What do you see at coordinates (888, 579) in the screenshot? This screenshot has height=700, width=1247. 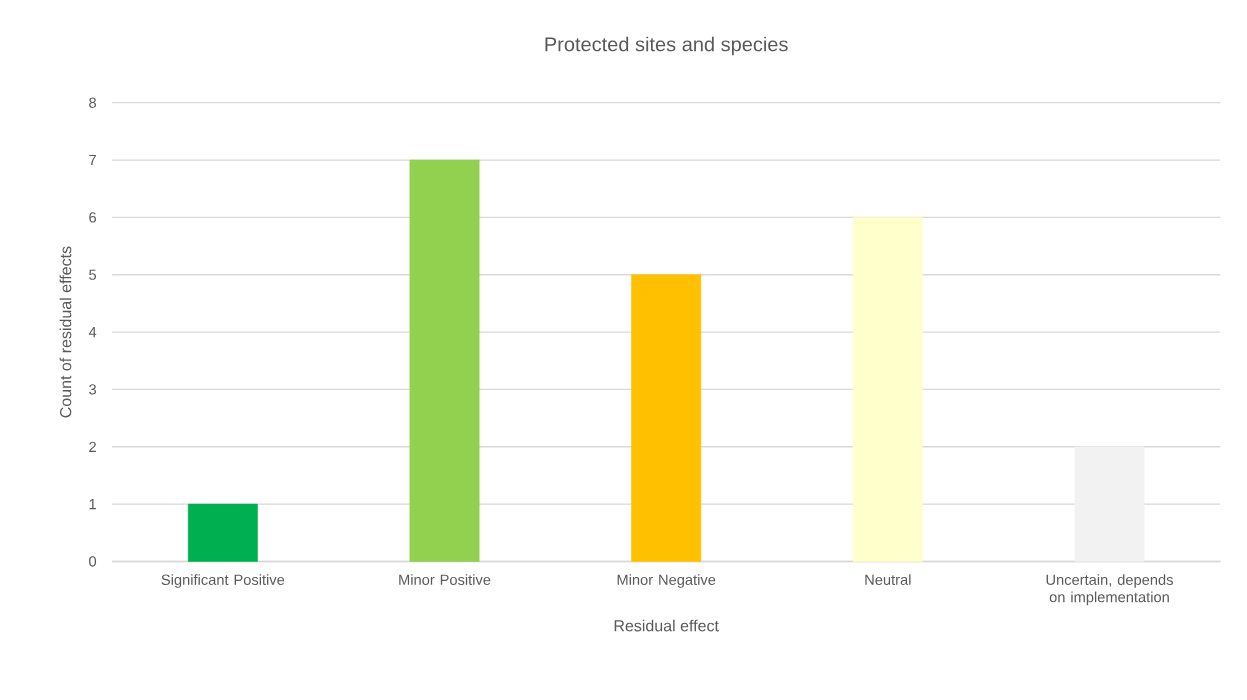 I see `x-tick-label: Neutral` at bounding box center [888, 579].